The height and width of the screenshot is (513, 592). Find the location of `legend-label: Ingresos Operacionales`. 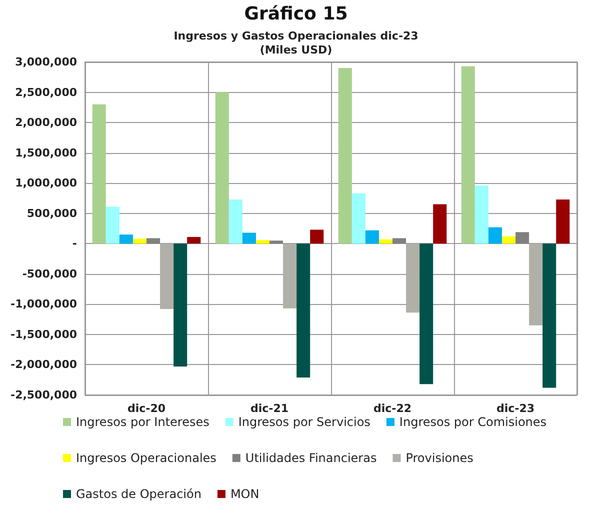

legend-label: Ingresos Operacionales is located at coordinates (146, 458).